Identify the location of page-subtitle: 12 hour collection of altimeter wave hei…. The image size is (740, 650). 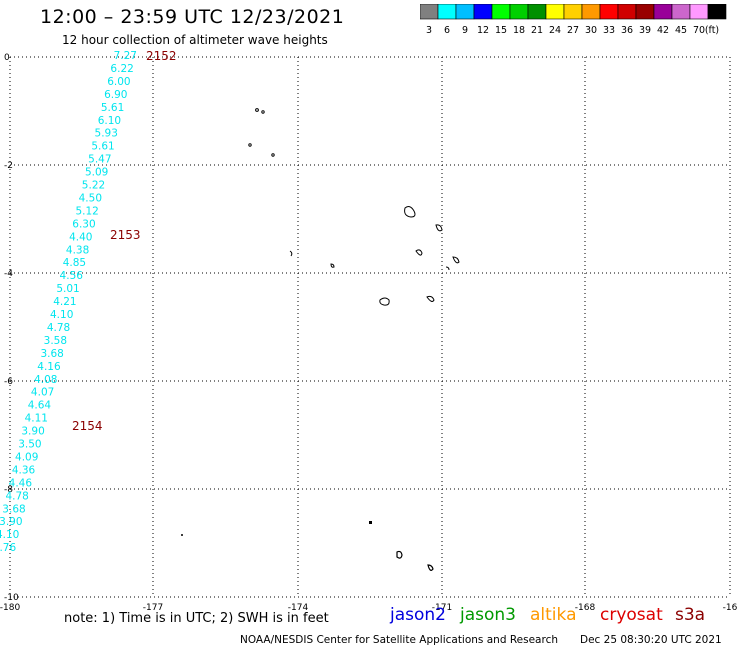
(195, 40).